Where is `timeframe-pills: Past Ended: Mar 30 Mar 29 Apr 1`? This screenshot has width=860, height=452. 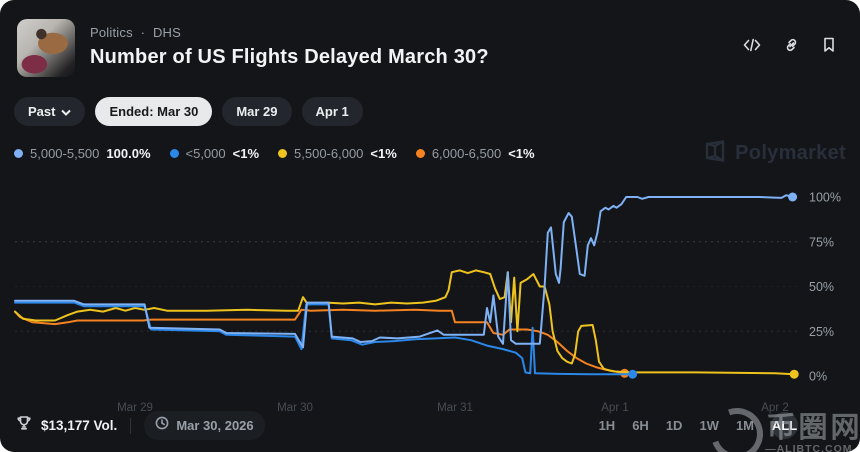 timeframe-pills: Past Ended: Mar 30 Mar 29 Apr 1 is located at coordinates (188, 111).